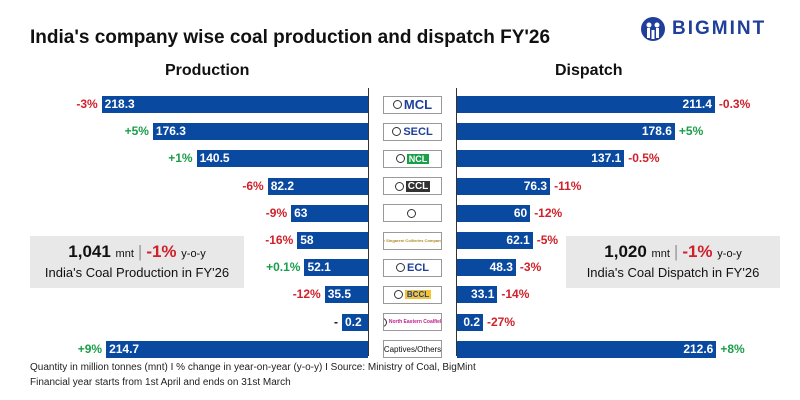 The height and width of the screenshot is (400, 800). I want to click on company-logo-text: CCL, so click(418, 186).